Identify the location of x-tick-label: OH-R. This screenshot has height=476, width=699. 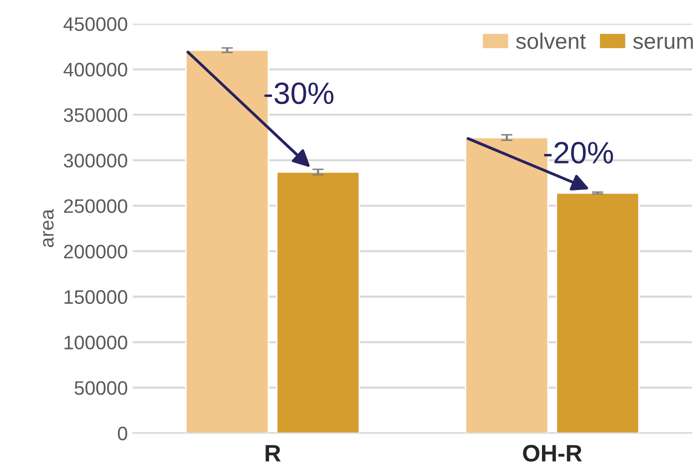
(552, 453).